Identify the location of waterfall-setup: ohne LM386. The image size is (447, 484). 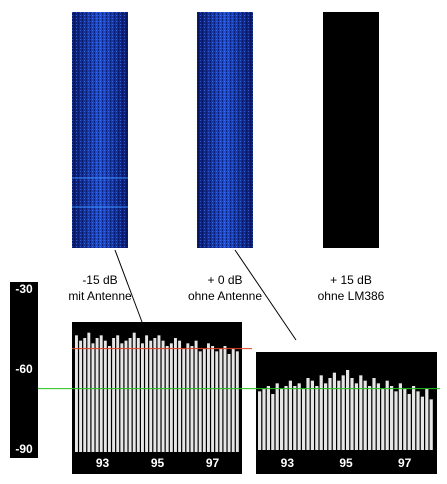
(351, 296).